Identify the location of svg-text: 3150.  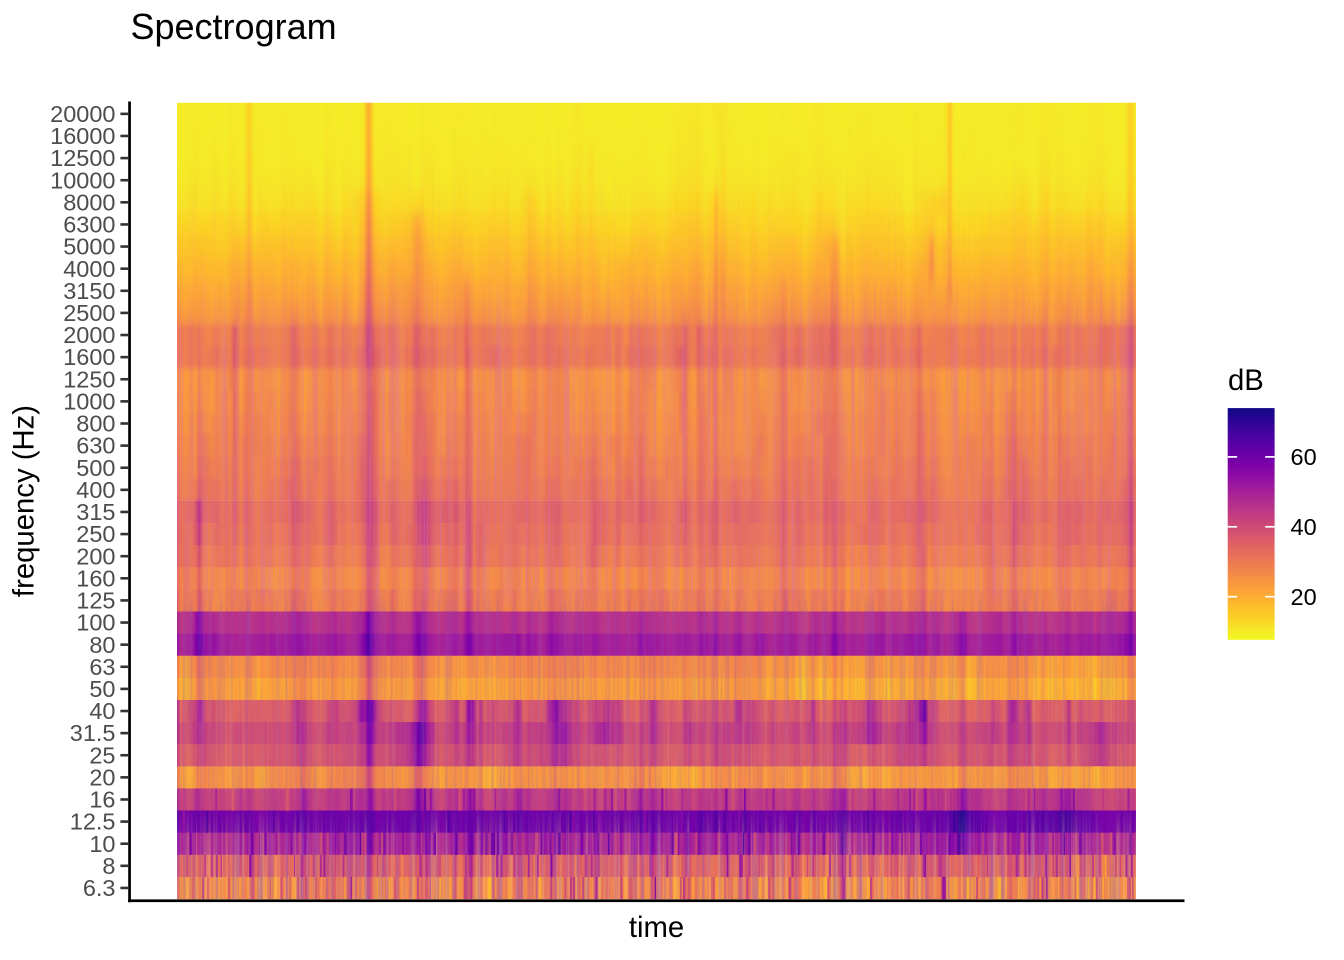
(89, 291).